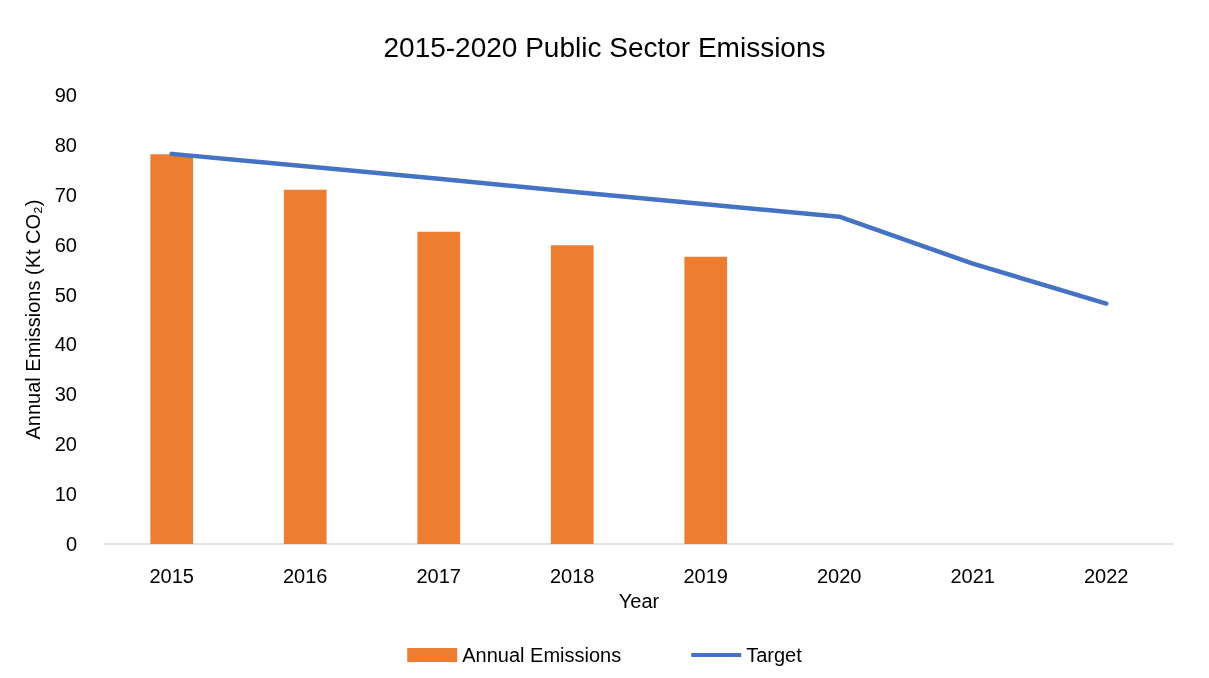 This screenshot has width=1209, height=678. Describe the element at coordinates (438, 576) in the screenshot. I see `x-tick-label: 2017` at that location.